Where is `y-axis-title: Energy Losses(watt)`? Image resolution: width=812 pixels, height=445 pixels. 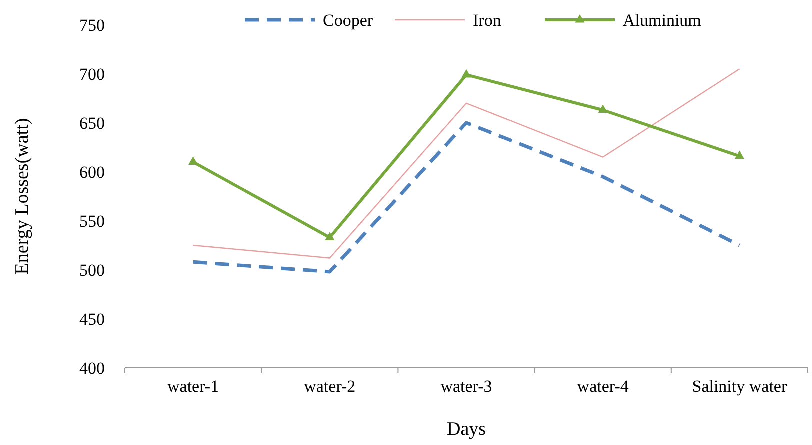
y-axis-title: Energy Losses(watt) is located at coordinates (22, 196).